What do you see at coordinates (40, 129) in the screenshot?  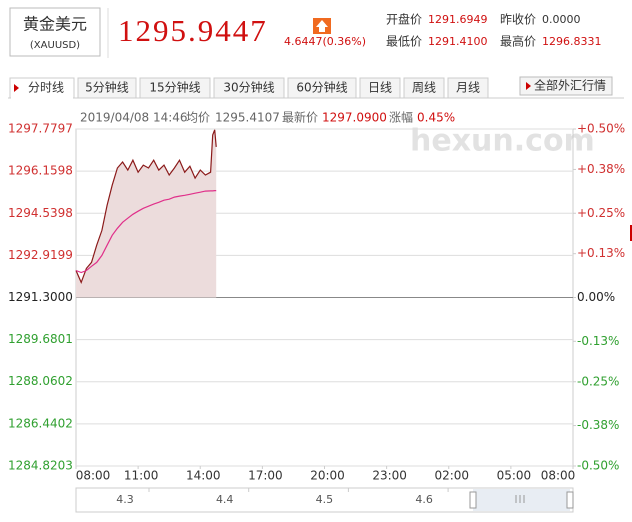 I see `y-tick-label: 1297.7797` at bounding box center [40, 129].